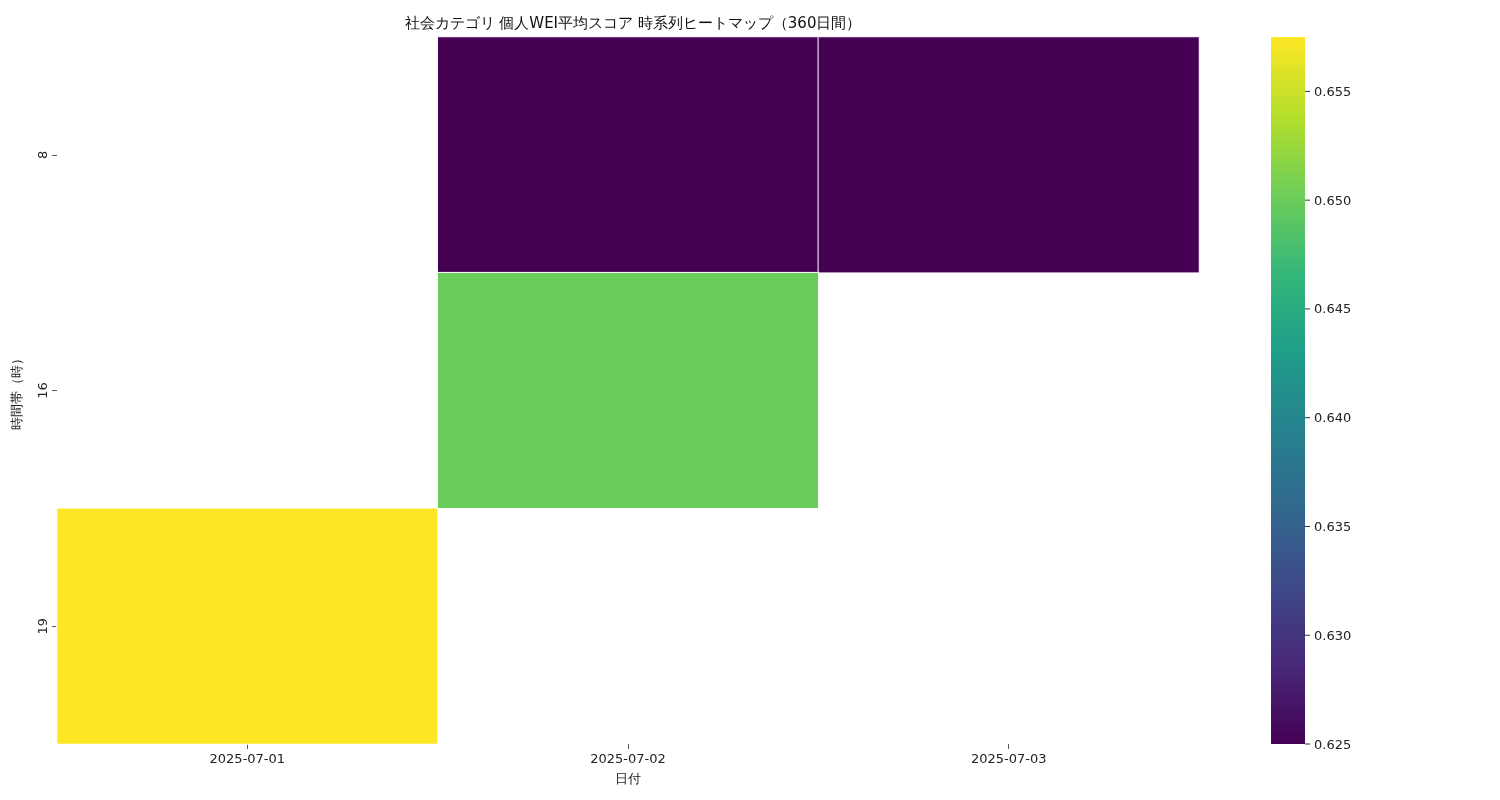 This screenshot has height=800, width=1500. I want to click on x-tick-label: 2025-07-01, so click(247, 758).